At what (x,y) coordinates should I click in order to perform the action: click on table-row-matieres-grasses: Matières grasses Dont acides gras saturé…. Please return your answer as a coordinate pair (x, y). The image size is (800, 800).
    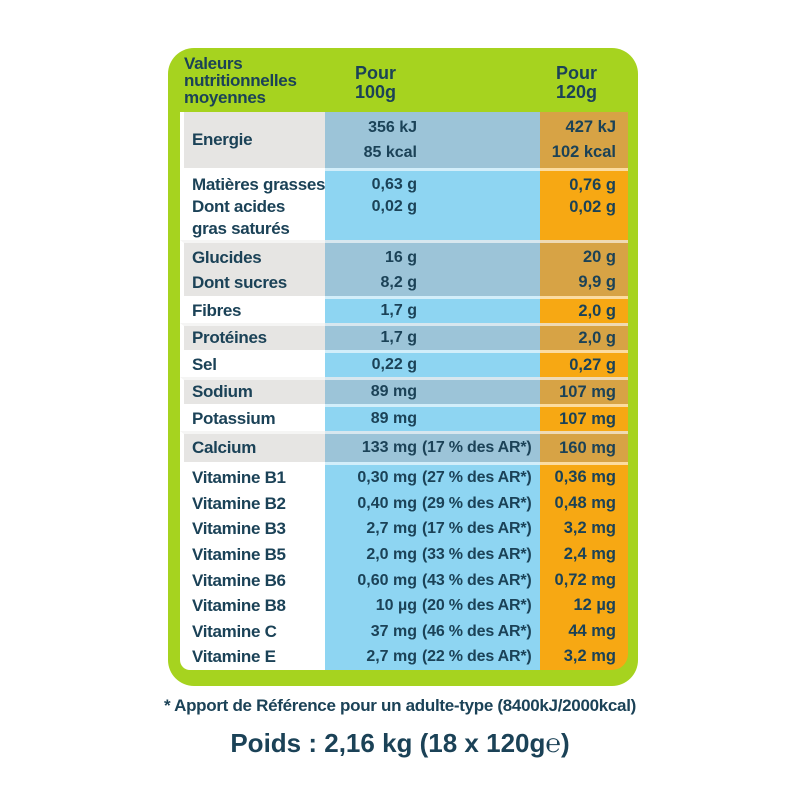
    Looking at the image, I should click on (404, 204).